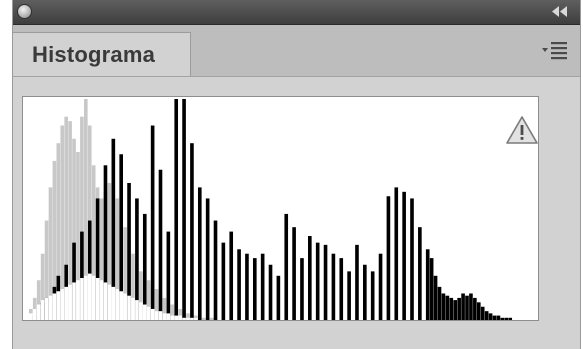  I want to click on warning-triangle-icon, so click(522, 130).